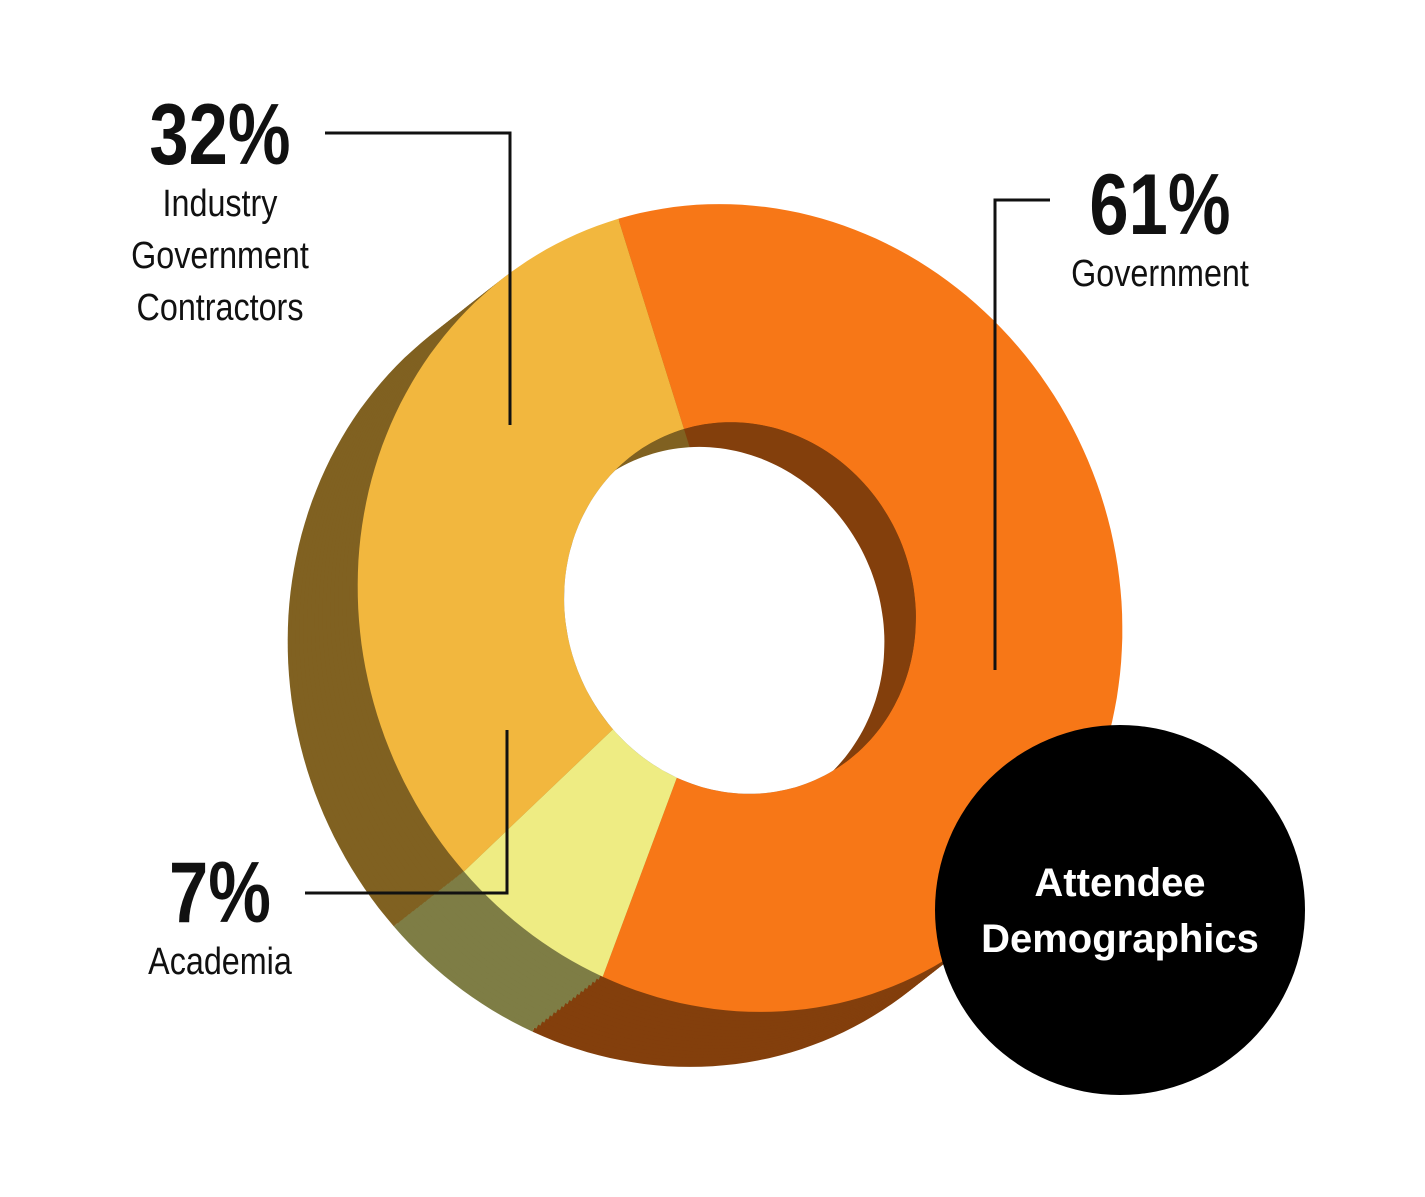  Describe the element at coordinates (220, 135) in the screenshot. I see `value-label: 32%` at that location.